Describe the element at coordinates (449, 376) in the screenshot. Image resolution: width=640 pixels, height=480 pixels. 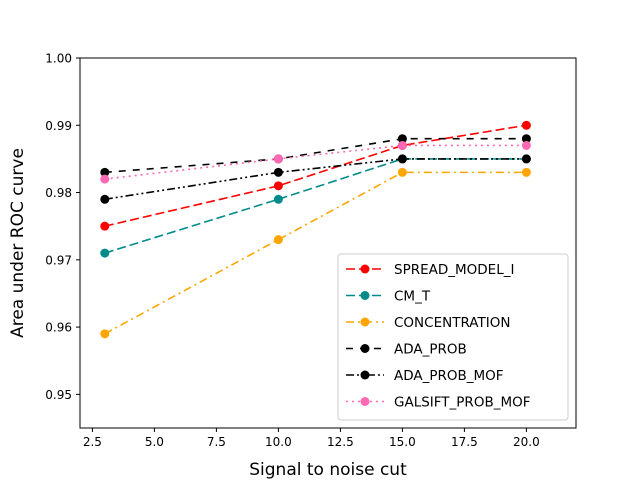
I see `legend-label: ADA_PROB_MOF` at that location.